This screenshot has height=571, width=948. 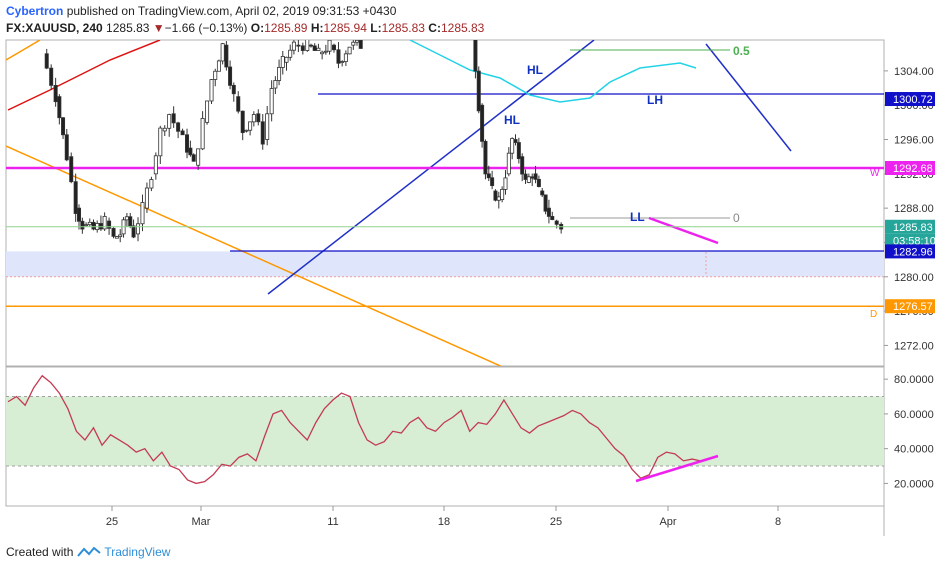 I want to click on upper-orange-line, so click(x=23, y=50).